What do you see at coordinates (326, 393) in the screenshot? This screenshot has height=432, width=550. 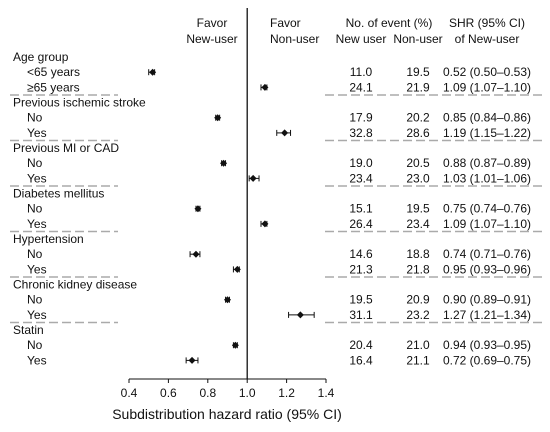 I see `x-tick-label: 1.4` at bounding box center [326, 393].